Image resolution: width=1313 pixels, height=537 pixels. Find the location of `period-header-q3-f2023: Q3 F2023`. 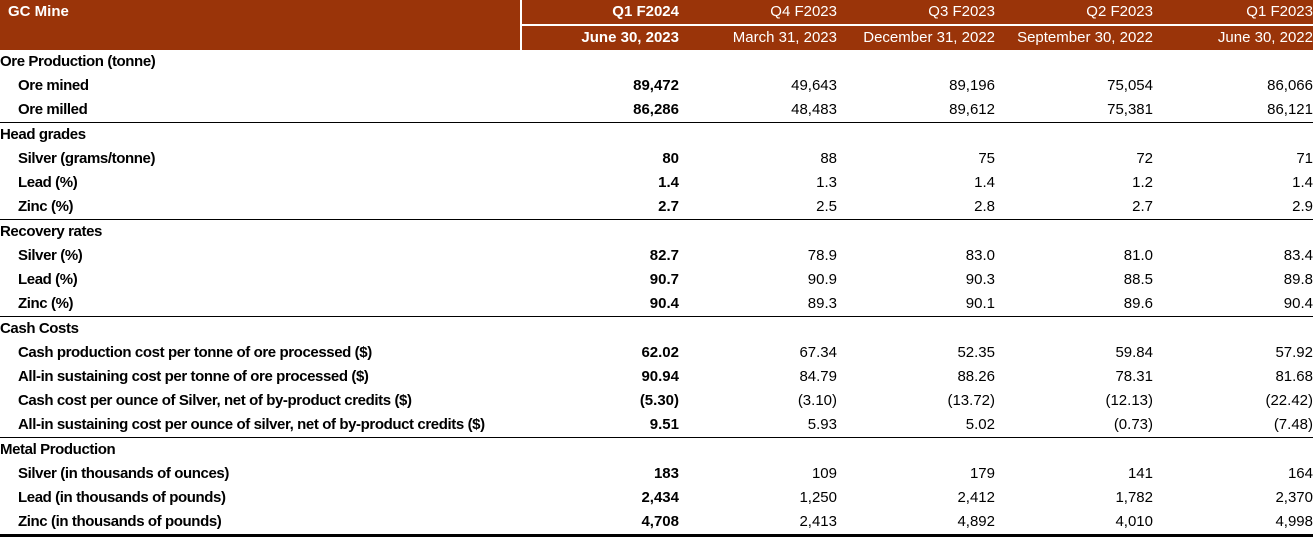

period-header-q3-f2023: Q3 F2023 is located at coordinates (916, 13).